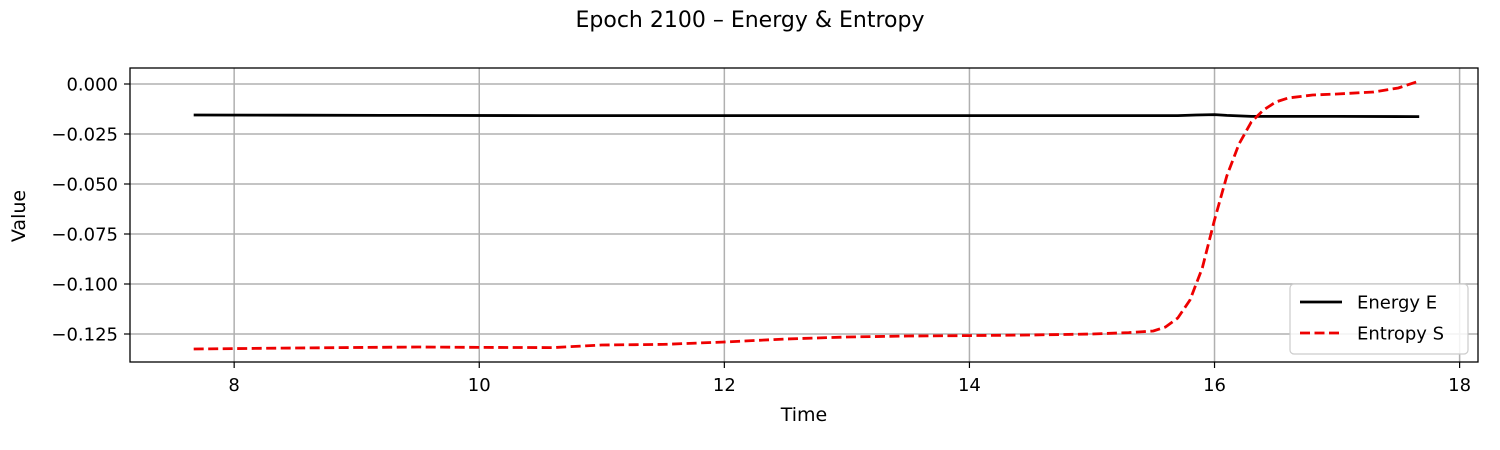  What do you see at coordinates (750, 20) in the screenshot?
I see `chart-title: Epoch 2100 – Energy & Entropy` at bounding box center [750, 20].